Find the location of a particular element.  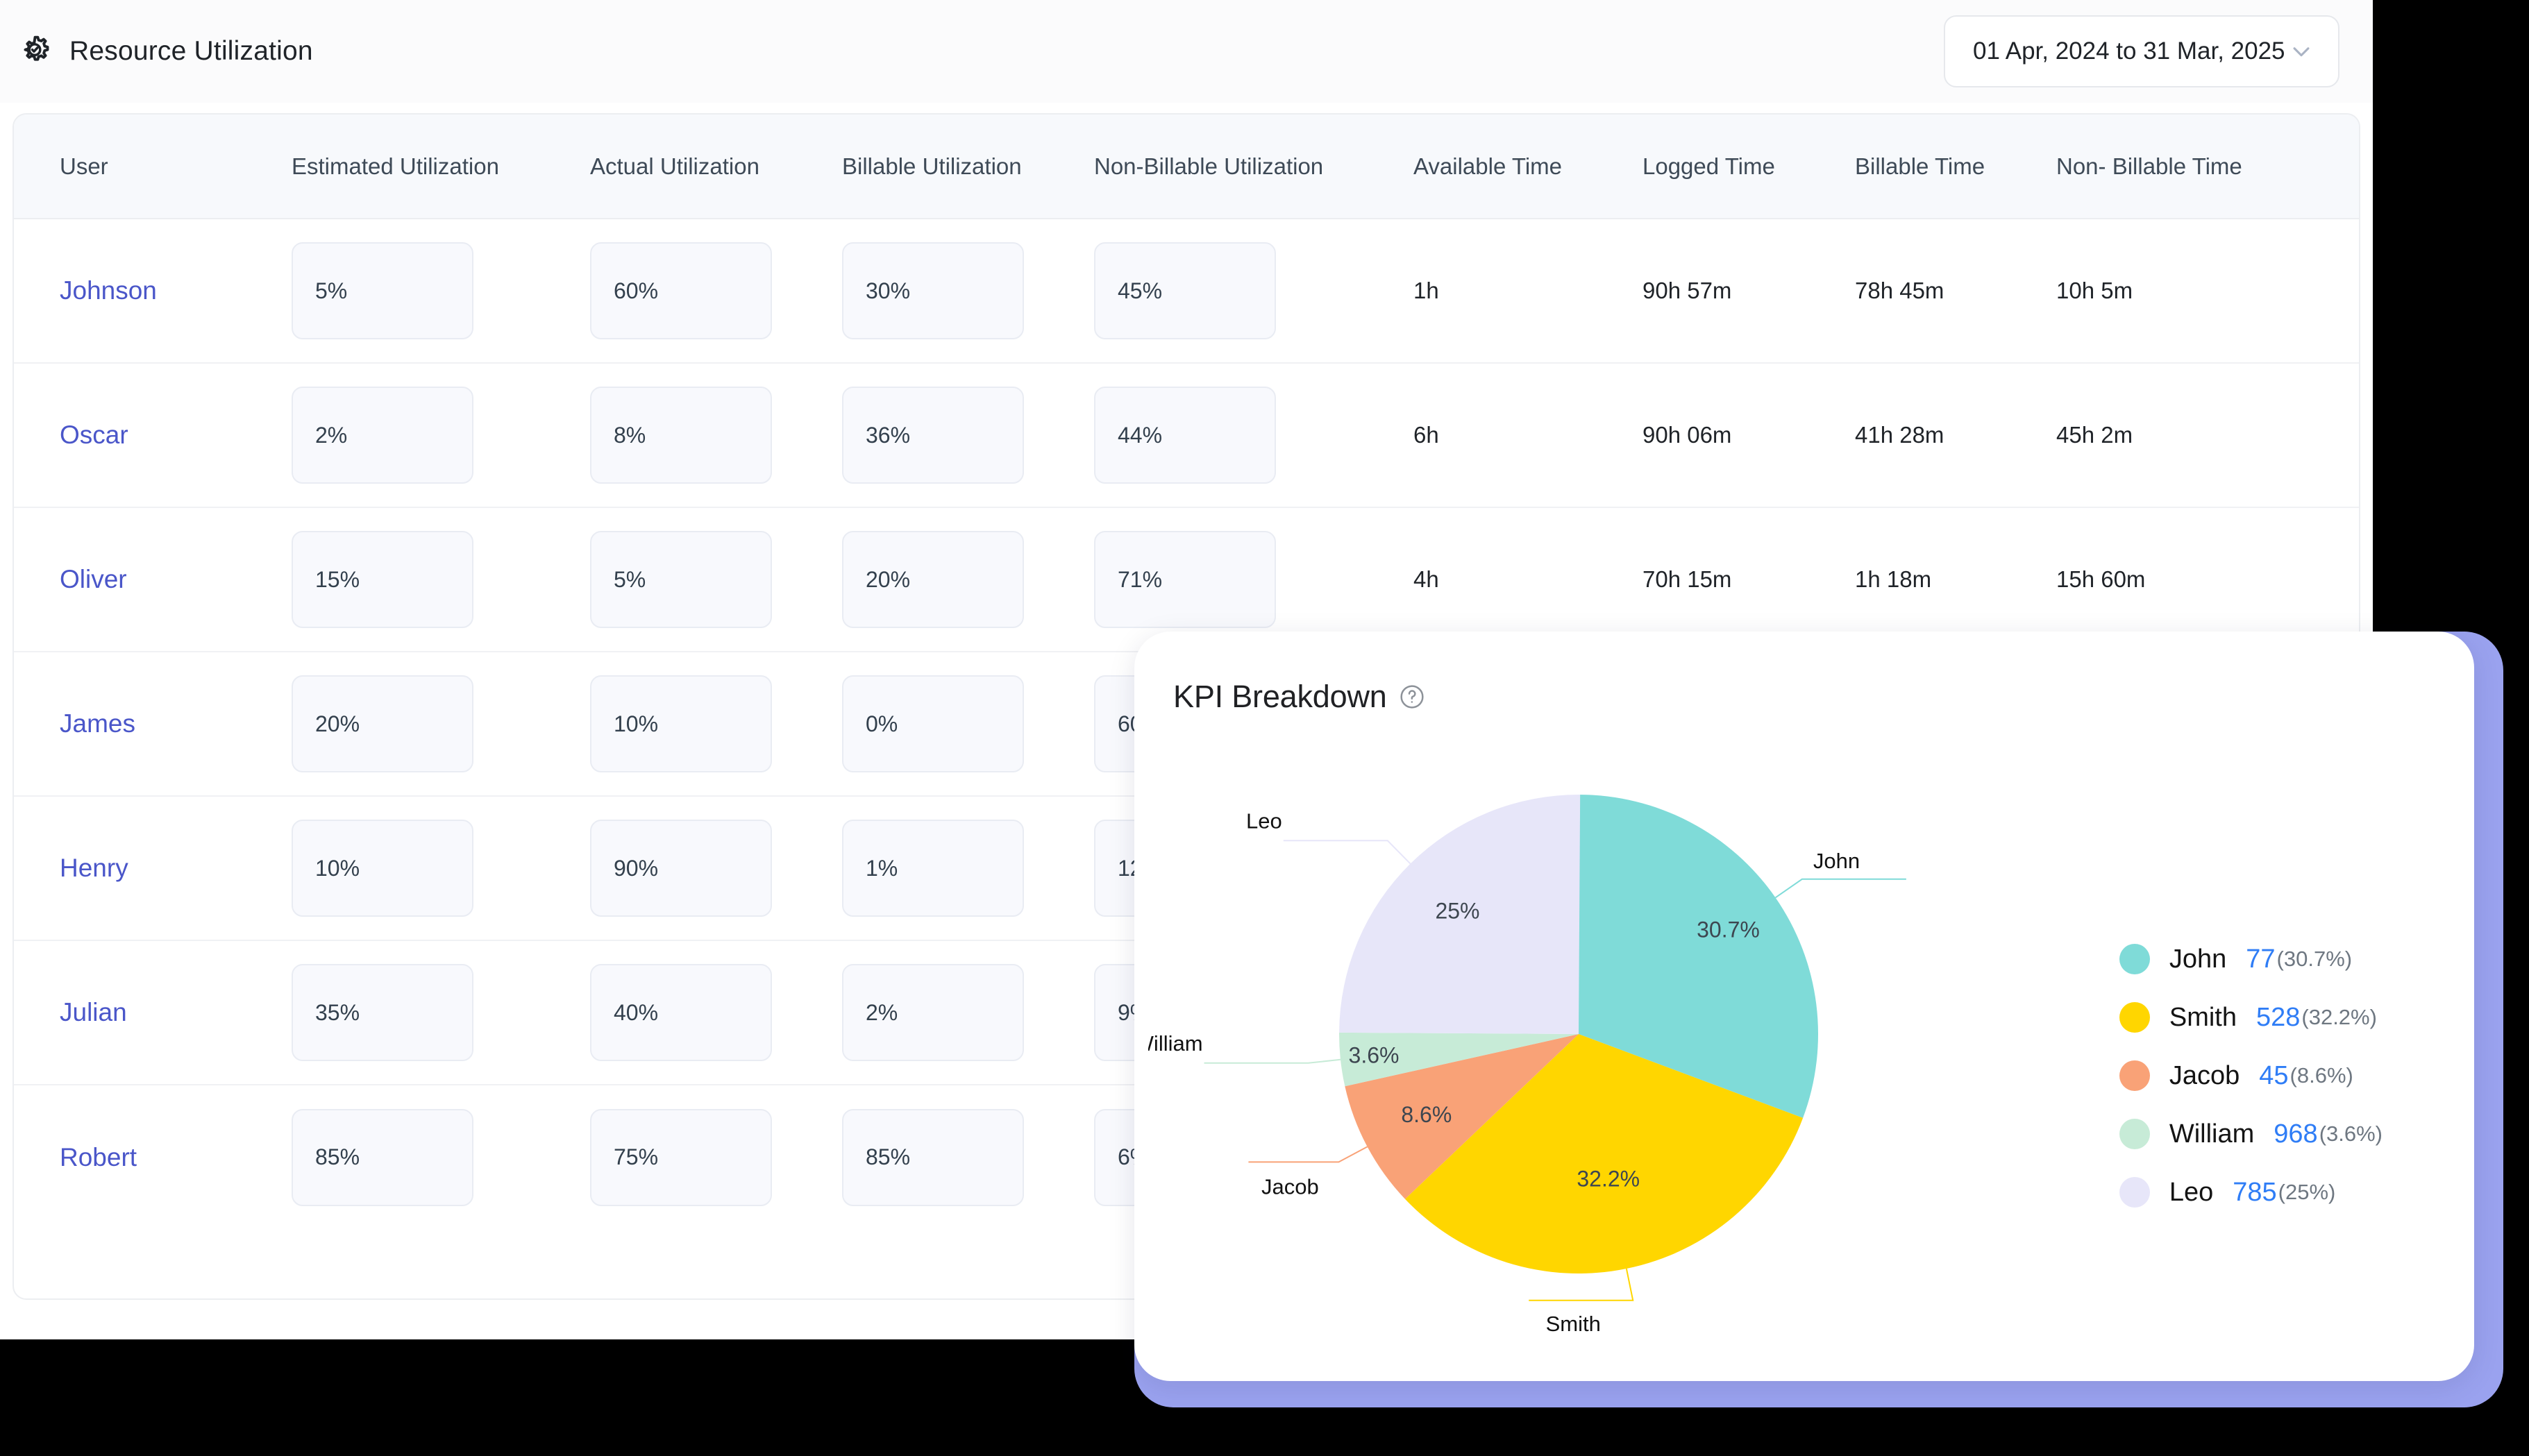

estimated-utilization-input: 2% is located at coordinates (382, 435).